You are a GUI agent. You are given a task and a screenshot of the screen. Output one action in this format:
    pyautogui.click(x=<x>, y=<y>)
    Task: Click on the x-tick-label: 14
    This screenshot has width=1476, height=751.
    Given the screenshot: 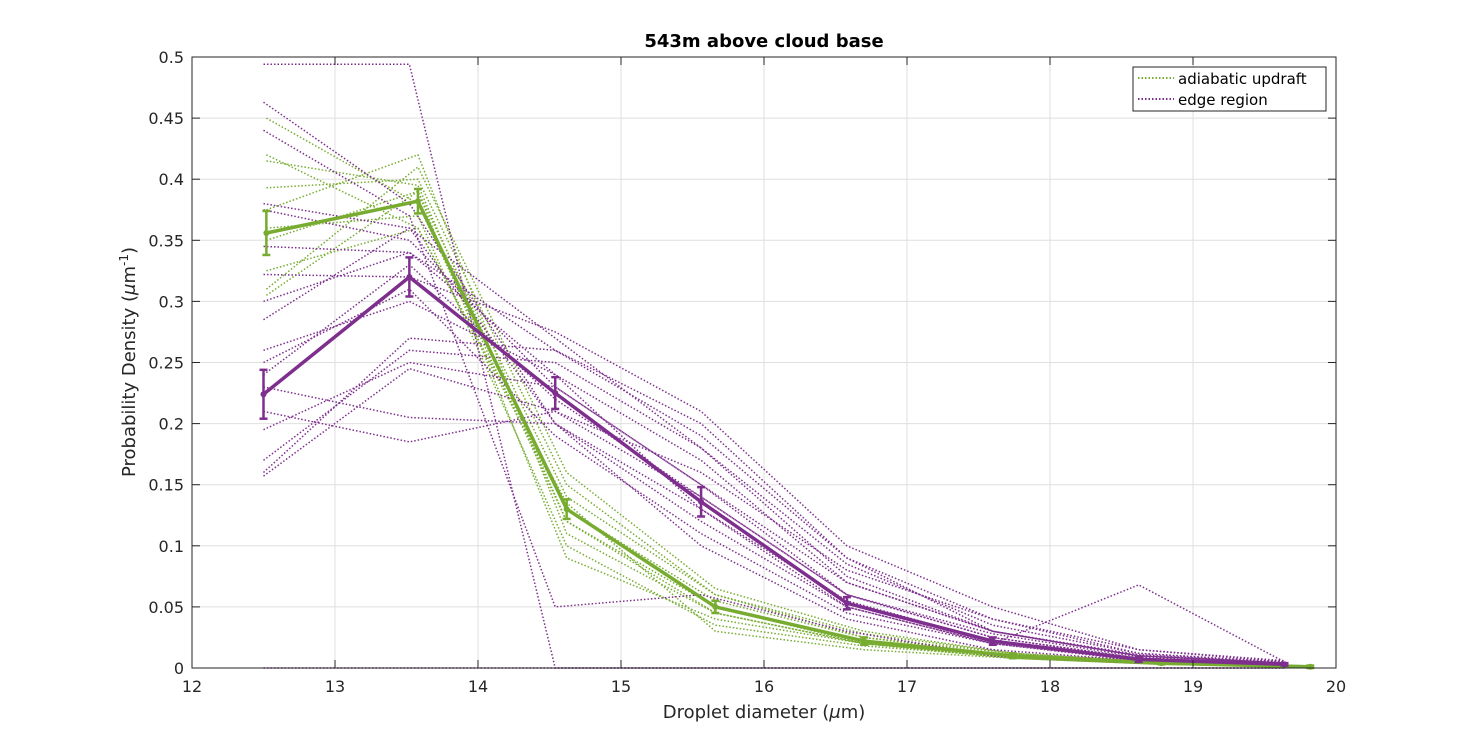 What is the action you would take?
    pyautogui.click(x=478, y=686)
    